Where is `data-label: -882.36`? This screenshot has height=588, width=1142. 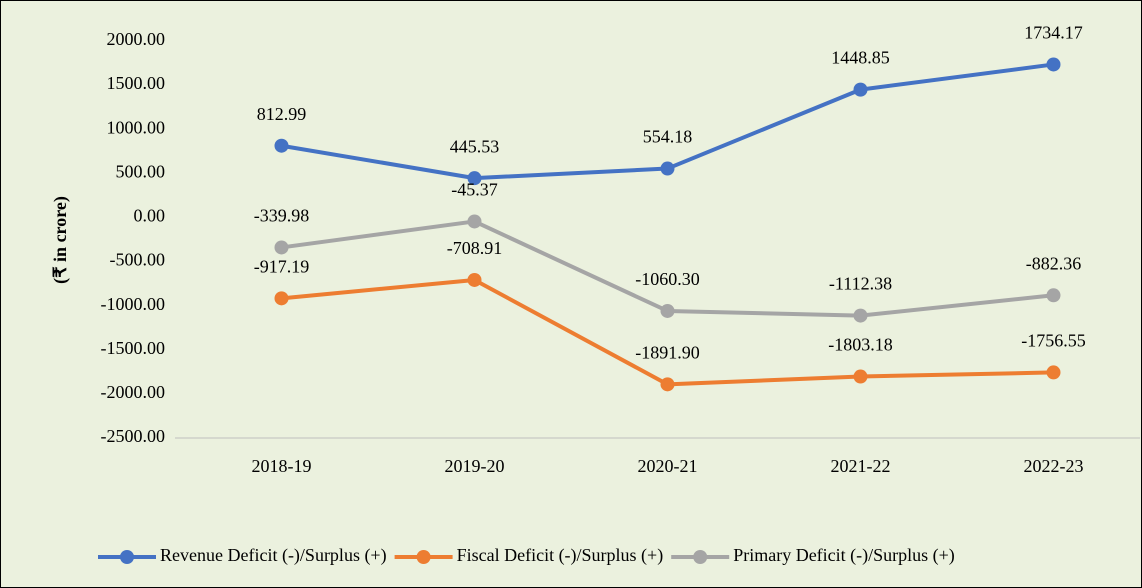 data-label: -882.36 is located at coordinates (1054, 263).